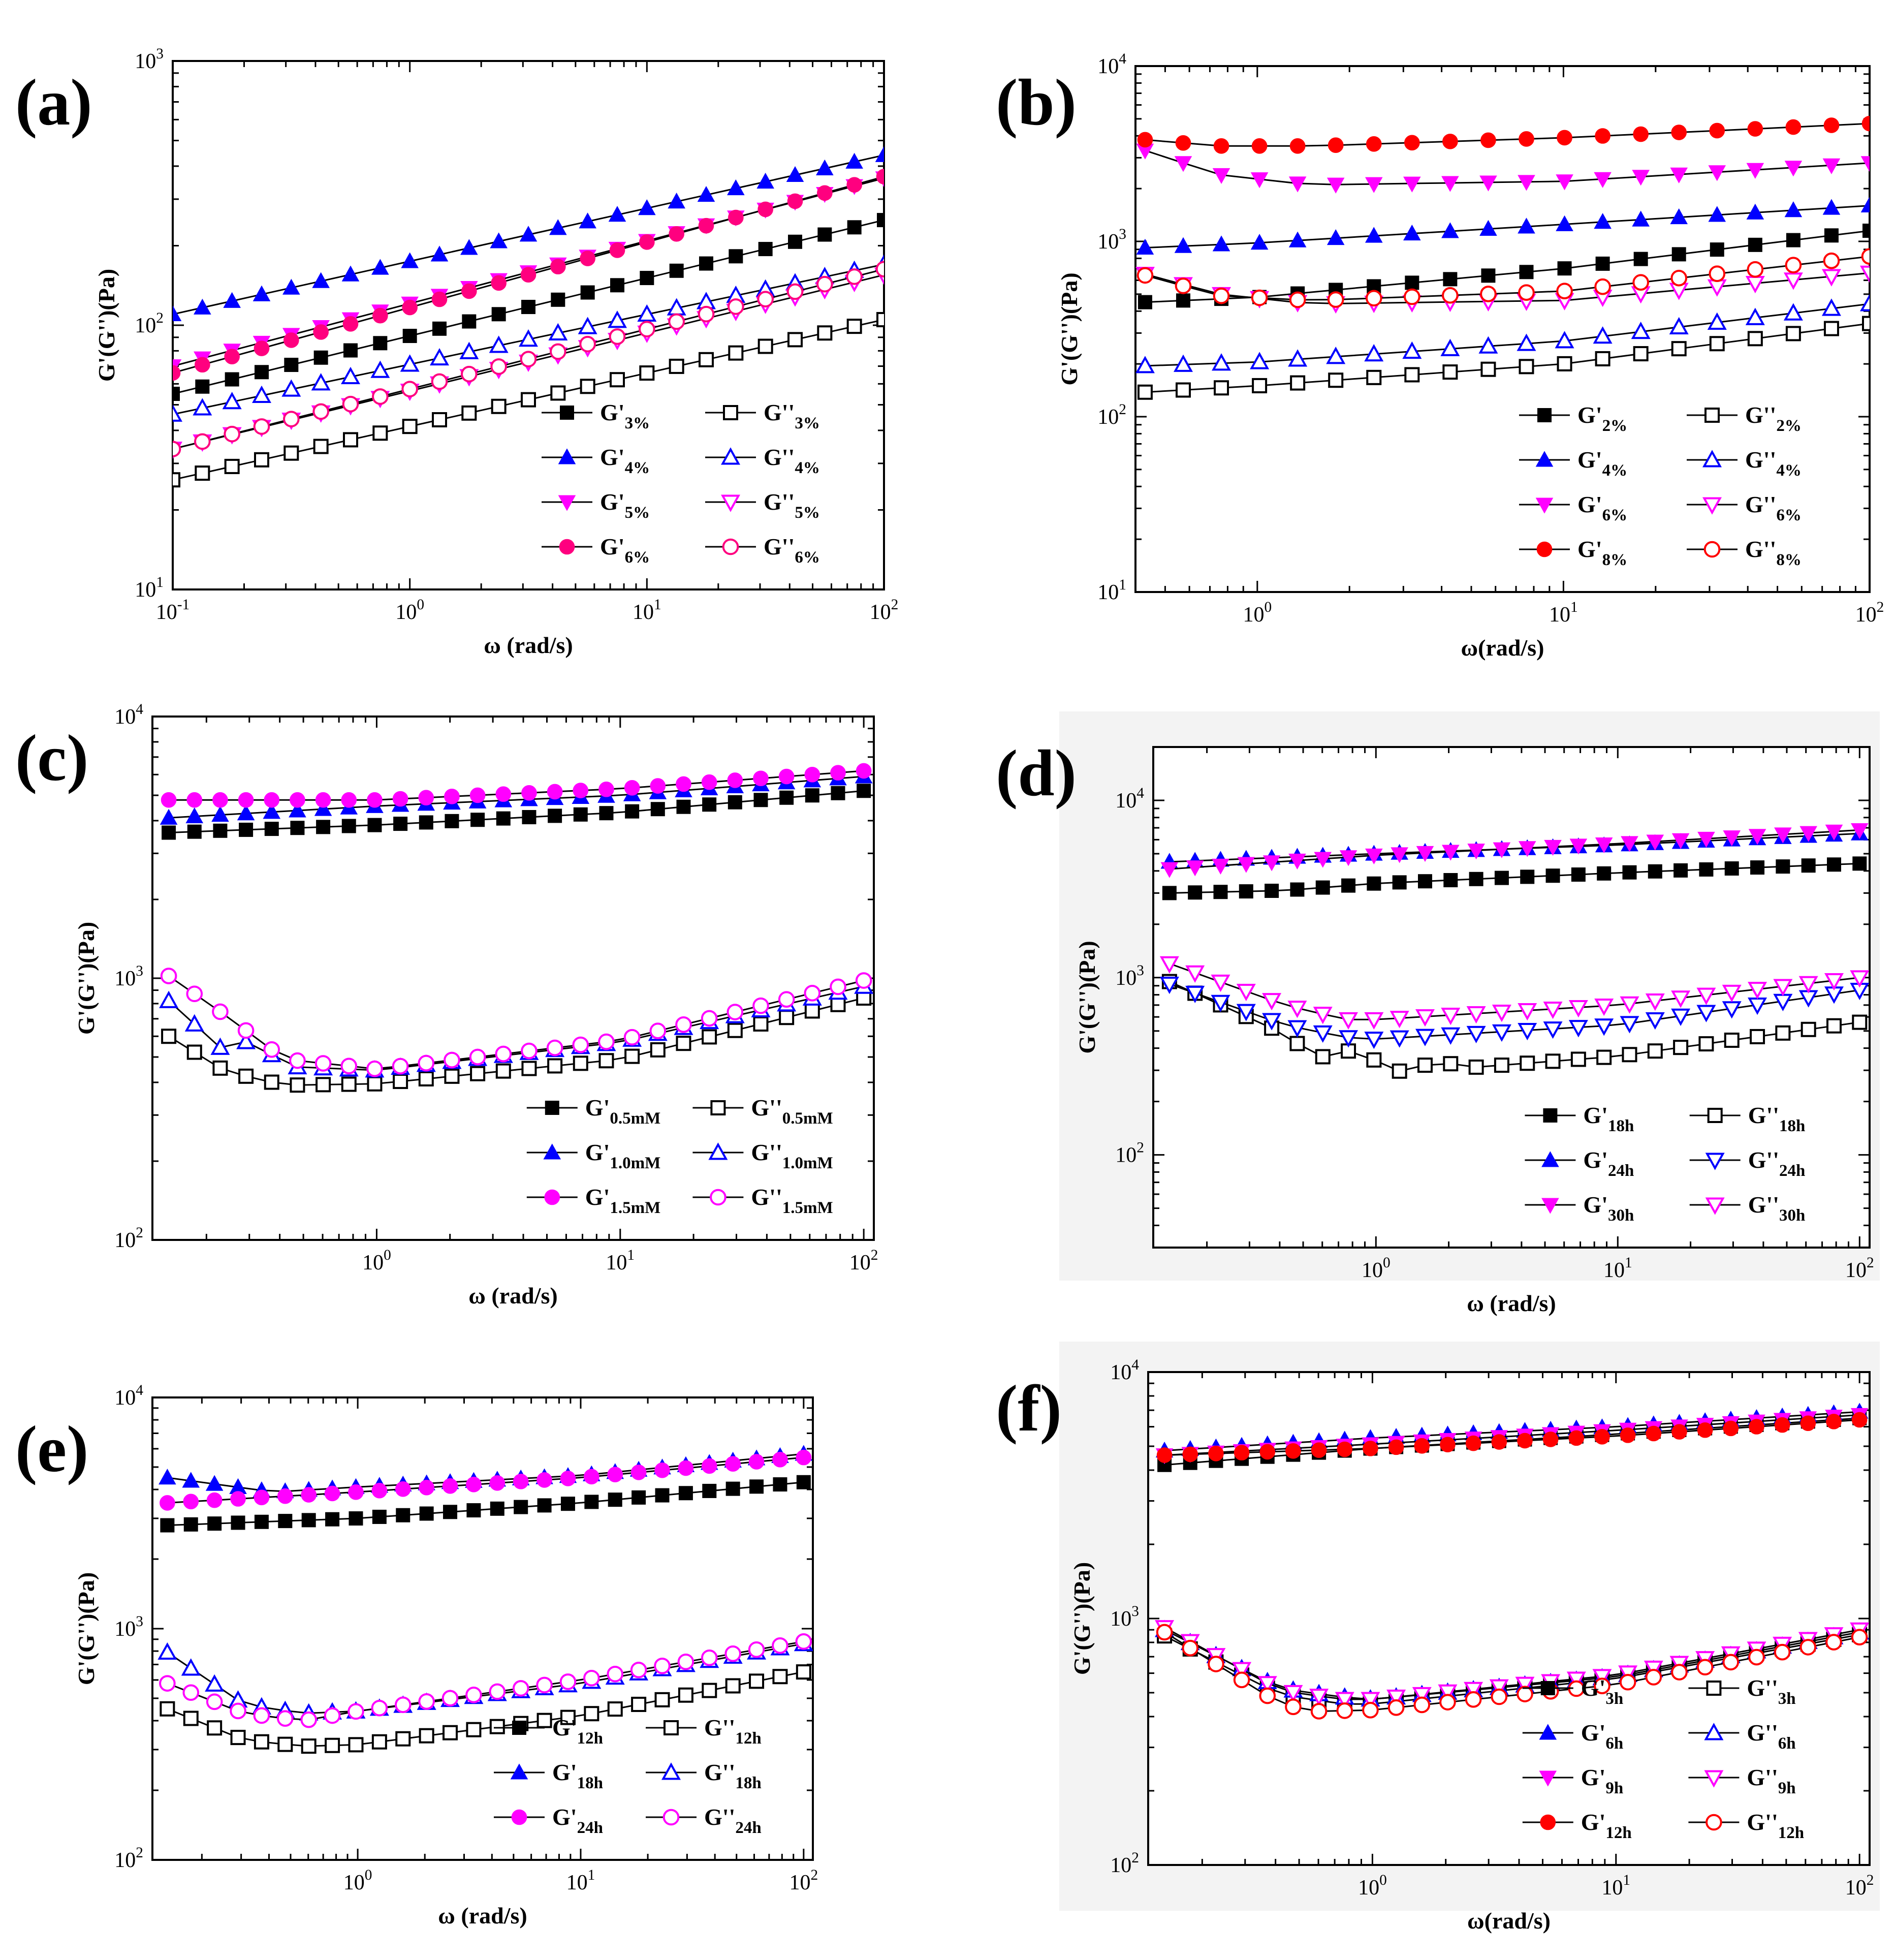  Describe the element at coordinates (1087, 997) in the screenshot. I see `y-axis-label: G'(G'')(Pa)` at that location.